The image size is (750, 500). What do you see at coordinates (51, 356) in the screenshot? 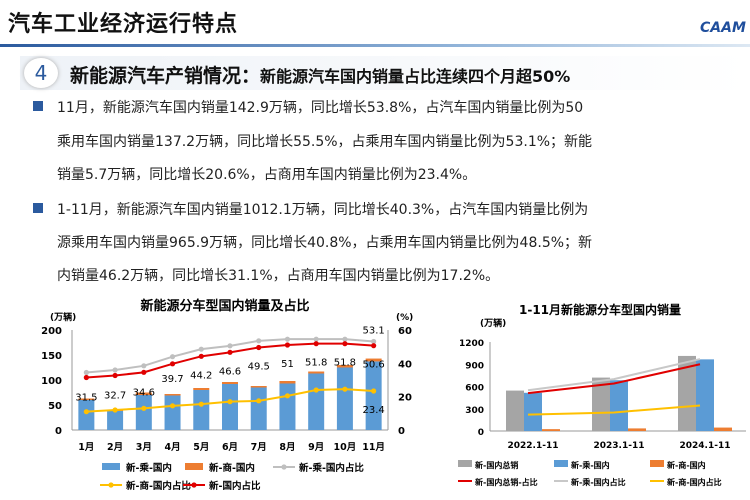
I see `y-tick: 150` at bounding box center [51, 356].